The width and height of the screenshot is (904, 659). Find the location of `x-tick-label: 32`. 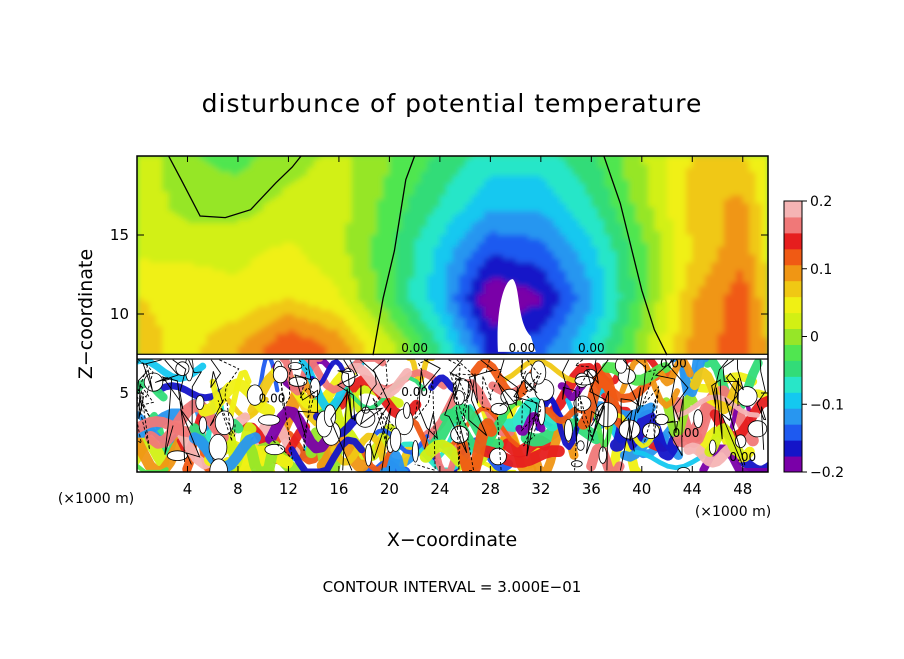

x-tick-label: 32 is located at coordinates (540, 489).